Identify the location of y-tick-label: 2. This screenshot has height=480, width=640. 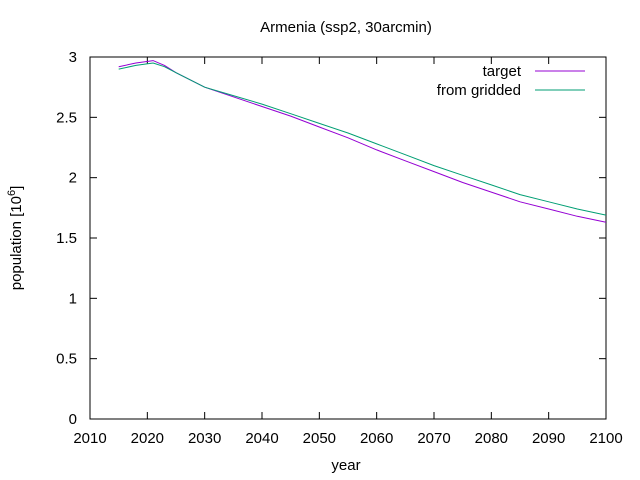
(73, 178).